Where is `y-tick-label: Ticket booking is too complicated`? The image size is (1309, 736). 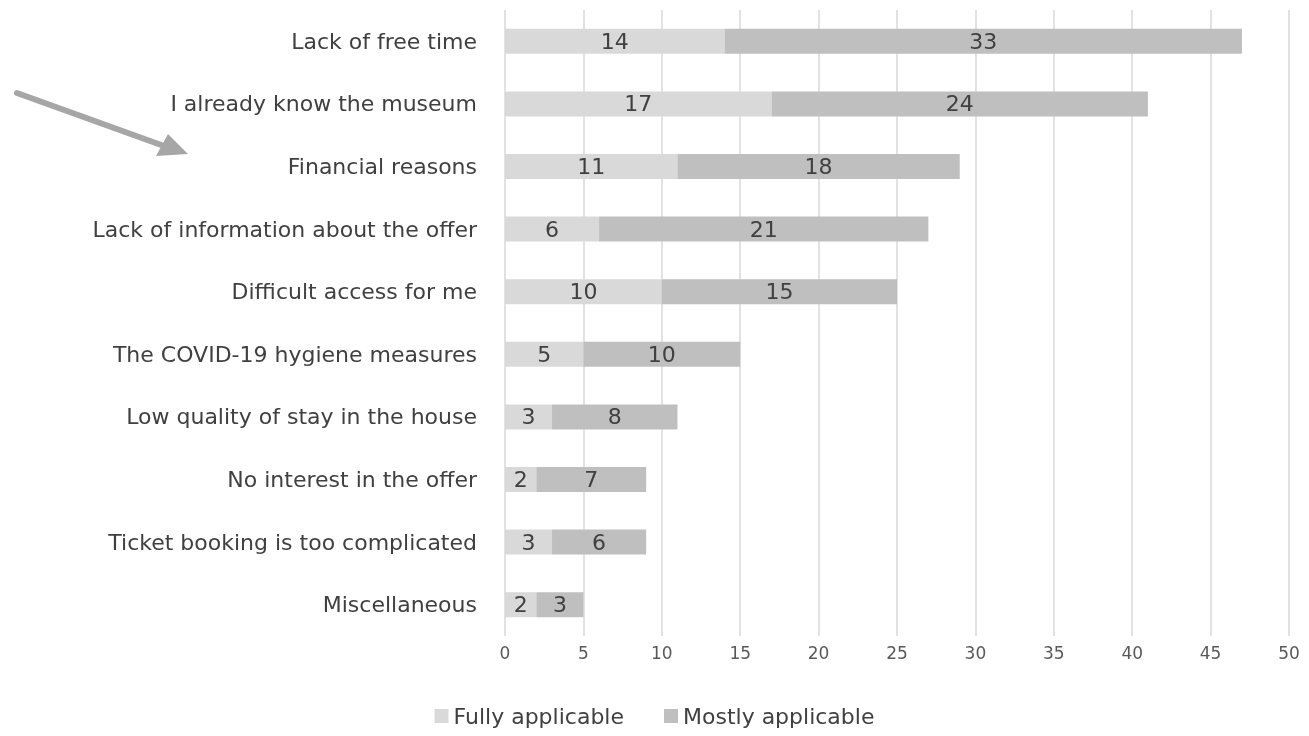 y-tick-label: Ticket booking is too complicated is located at coordinates (292, 542).